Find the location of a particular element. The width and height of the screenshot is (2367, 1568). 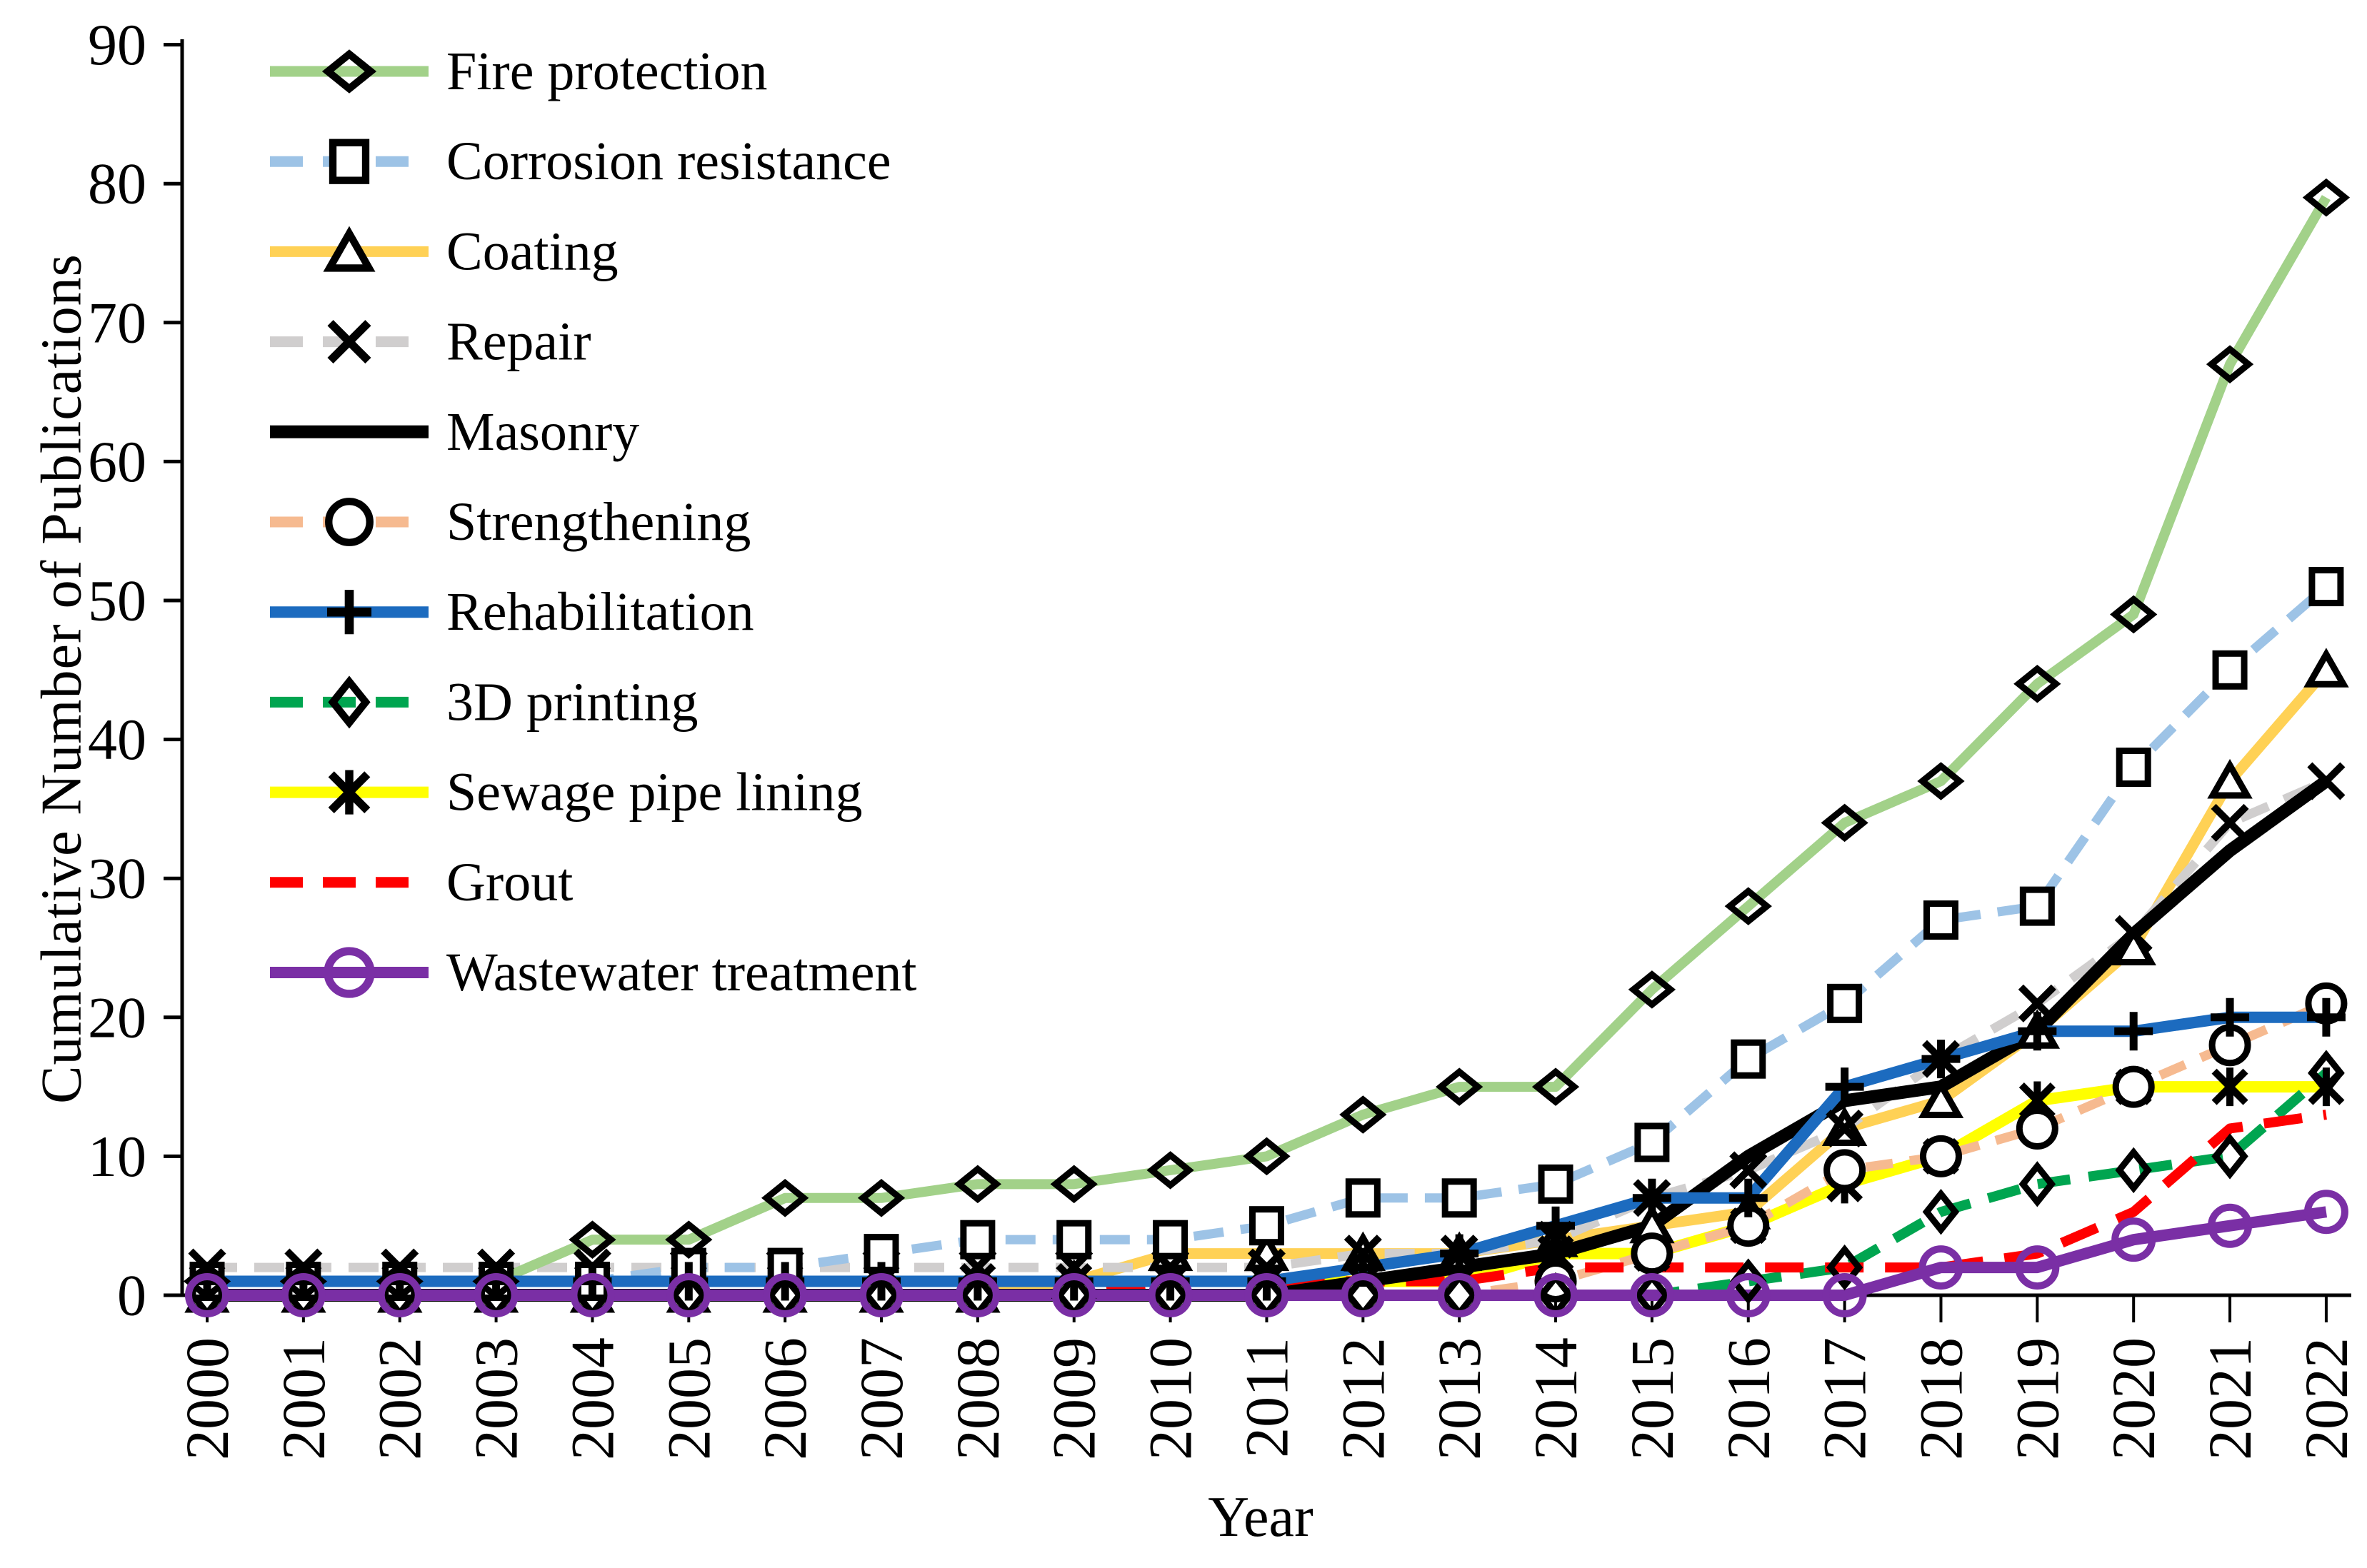

x-tick-label: 2015 is located at coordinates (1652, 1398).